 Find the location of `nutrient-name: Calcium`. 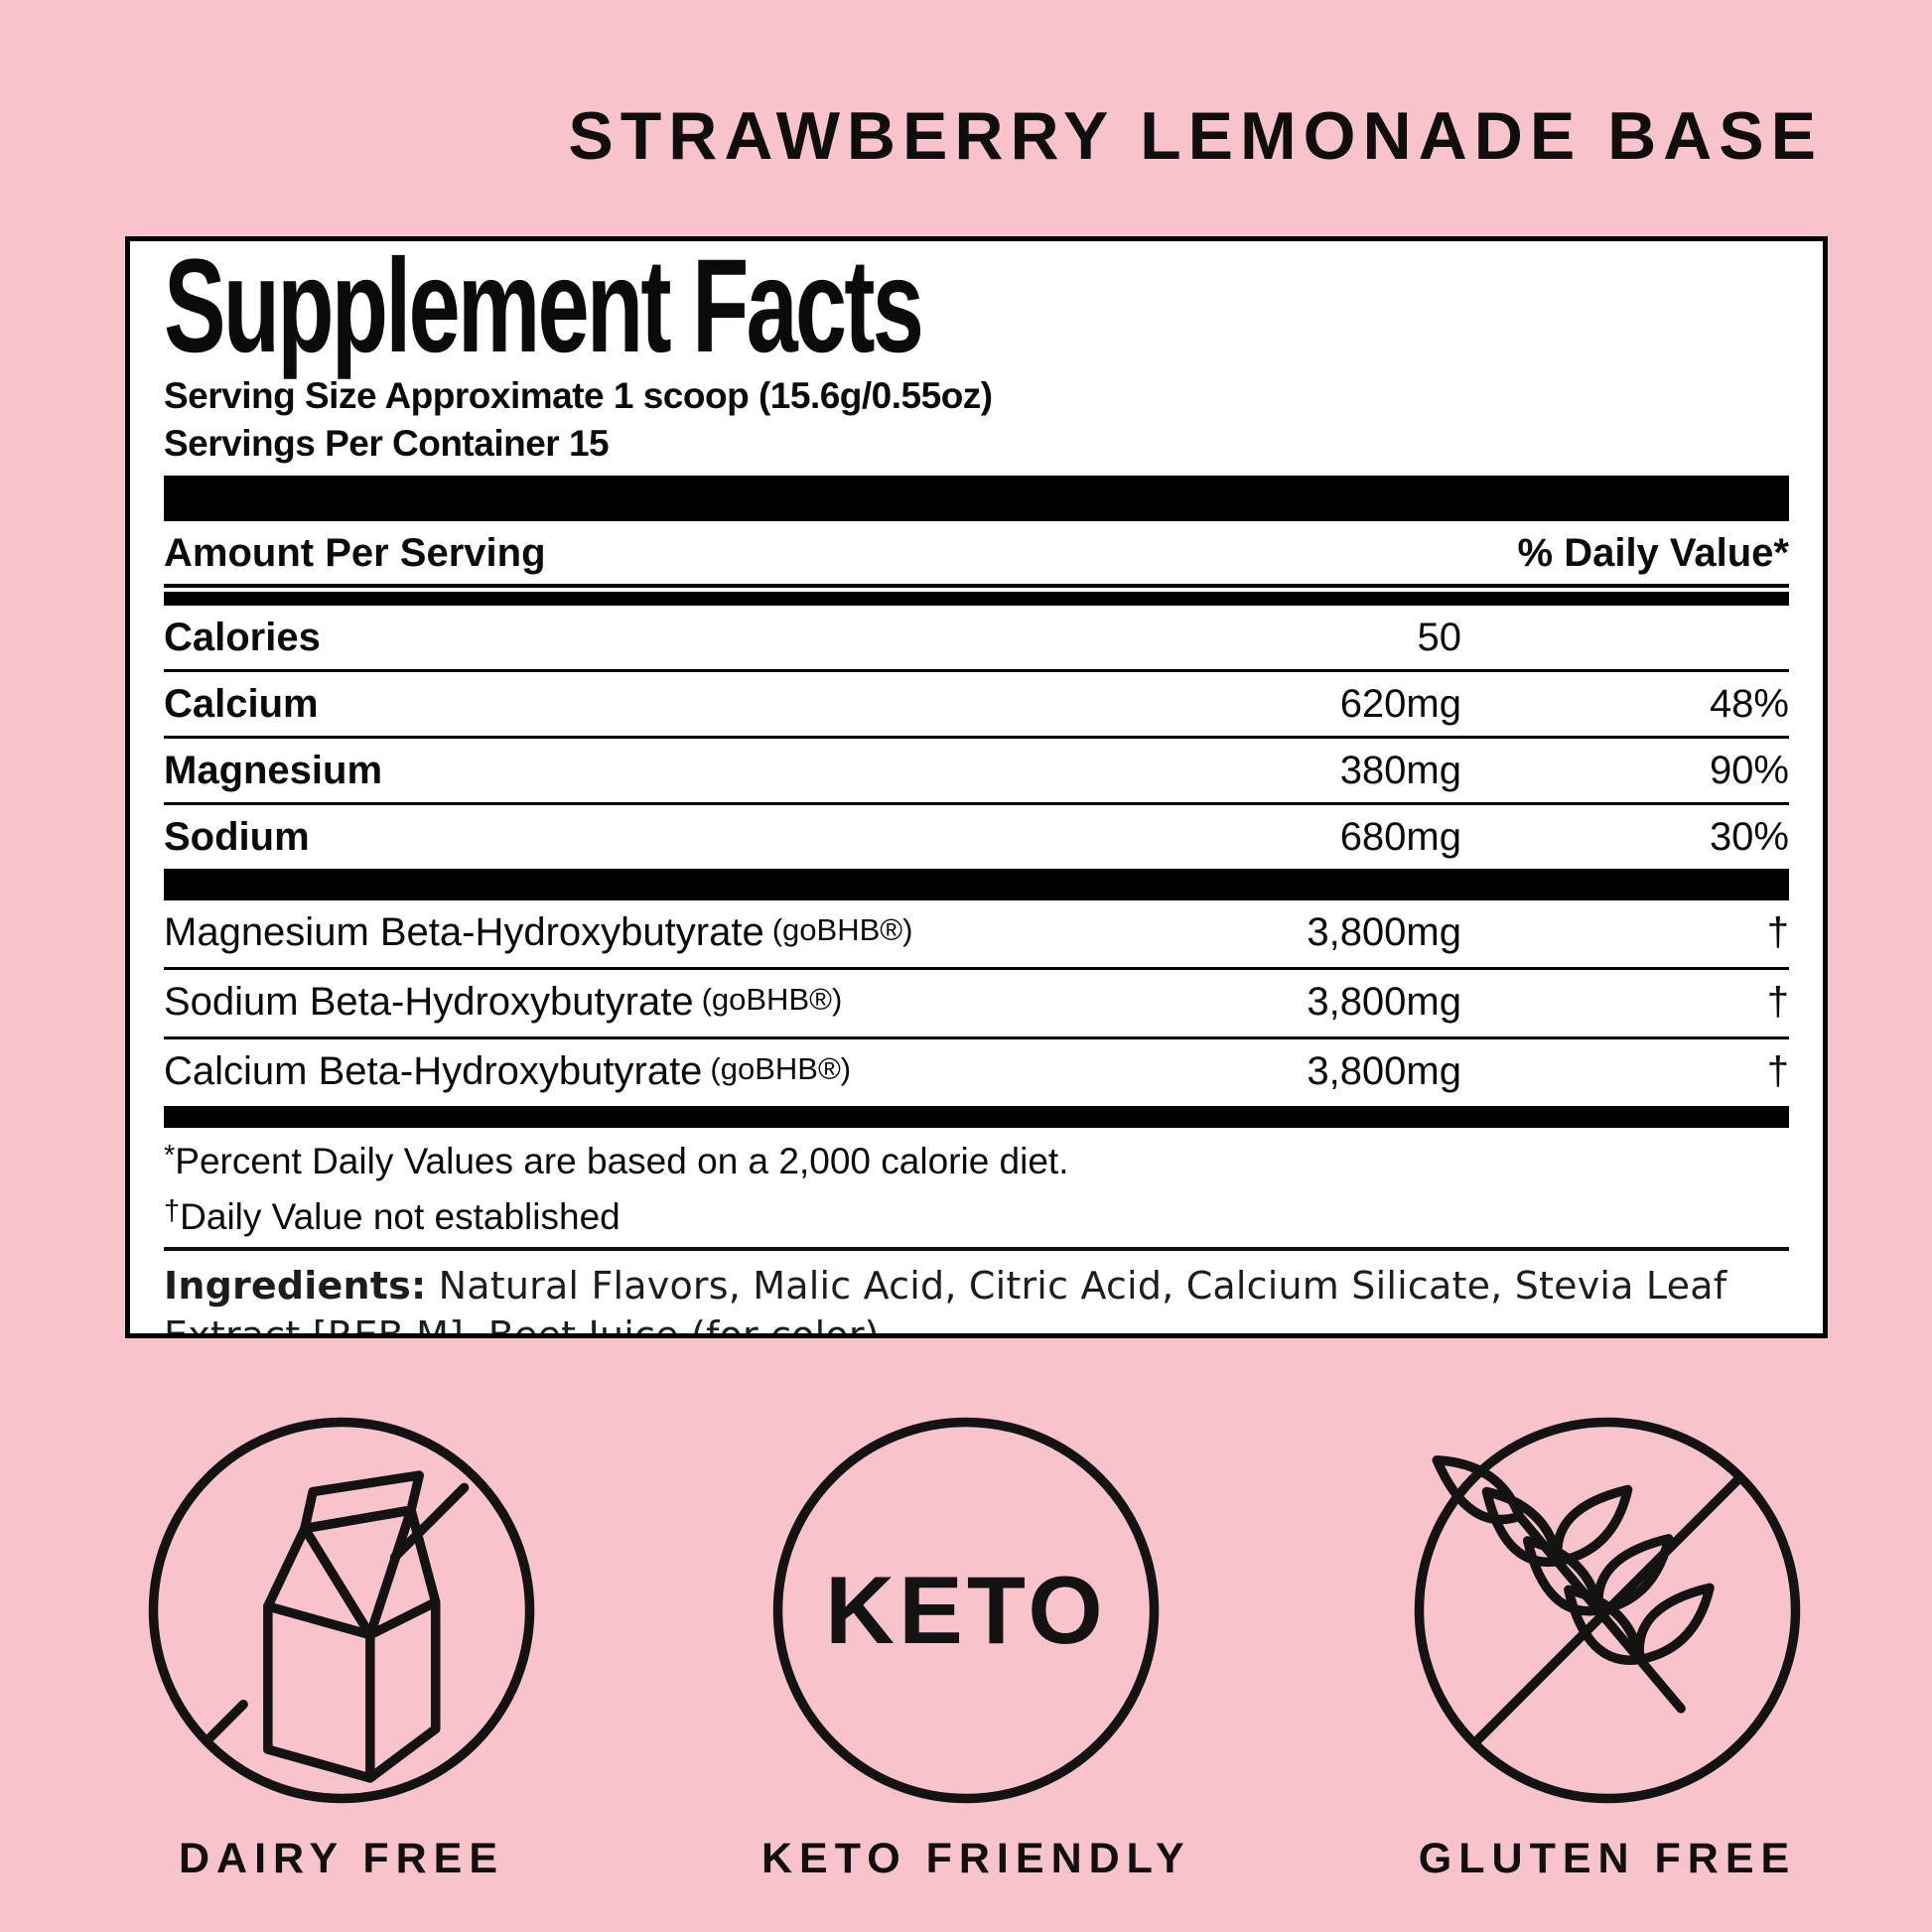

nutrient-name: Calcium is located at coordinates (241, 704).